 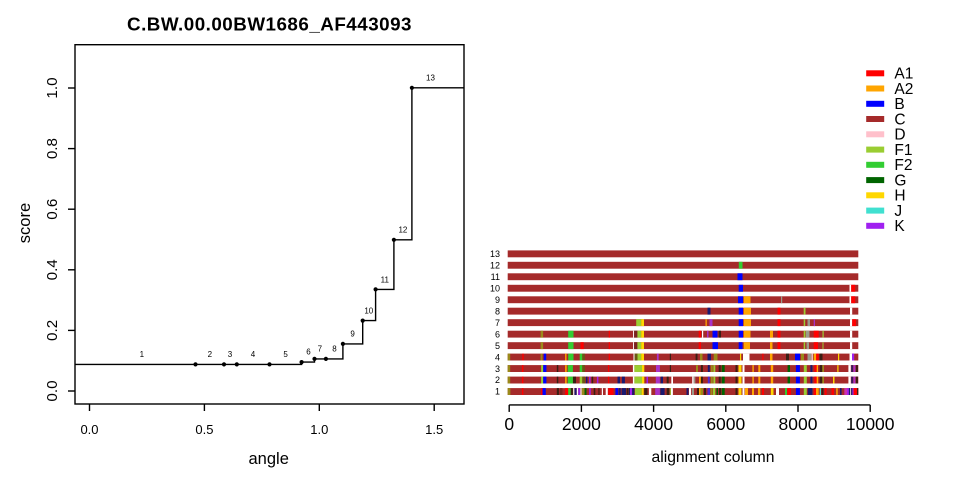 What do you see at coordinates (269, 459) in the screenshot?
I see `svg-text: angle` at bounding box center [269, 459].